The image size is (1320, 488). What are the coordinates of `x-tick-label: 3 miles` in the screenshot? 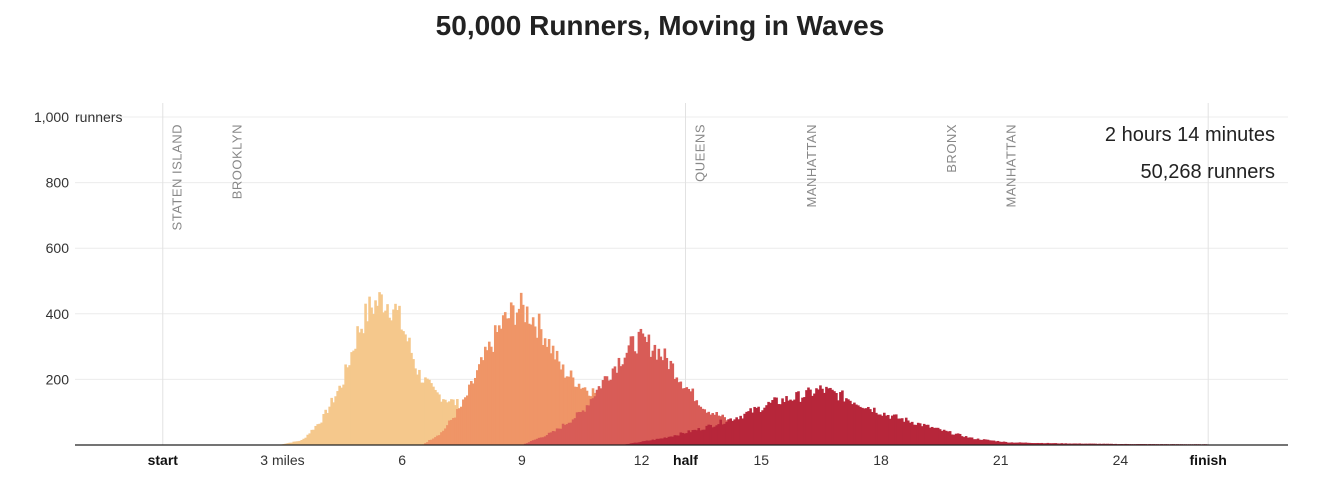 It's located at (282, 460).